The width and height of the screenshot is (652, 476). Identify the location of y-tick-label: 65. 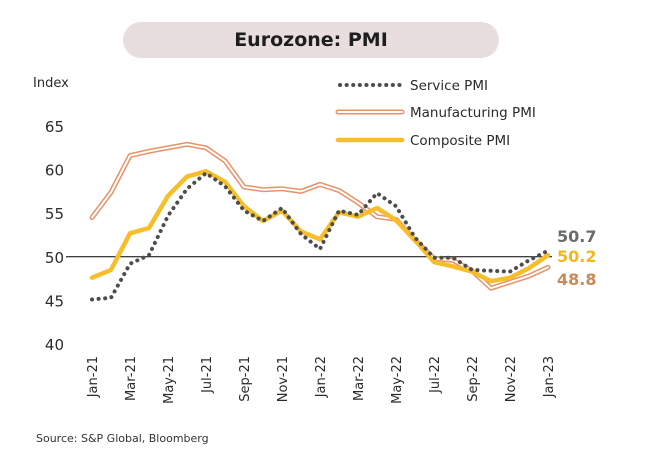
(54, 127).